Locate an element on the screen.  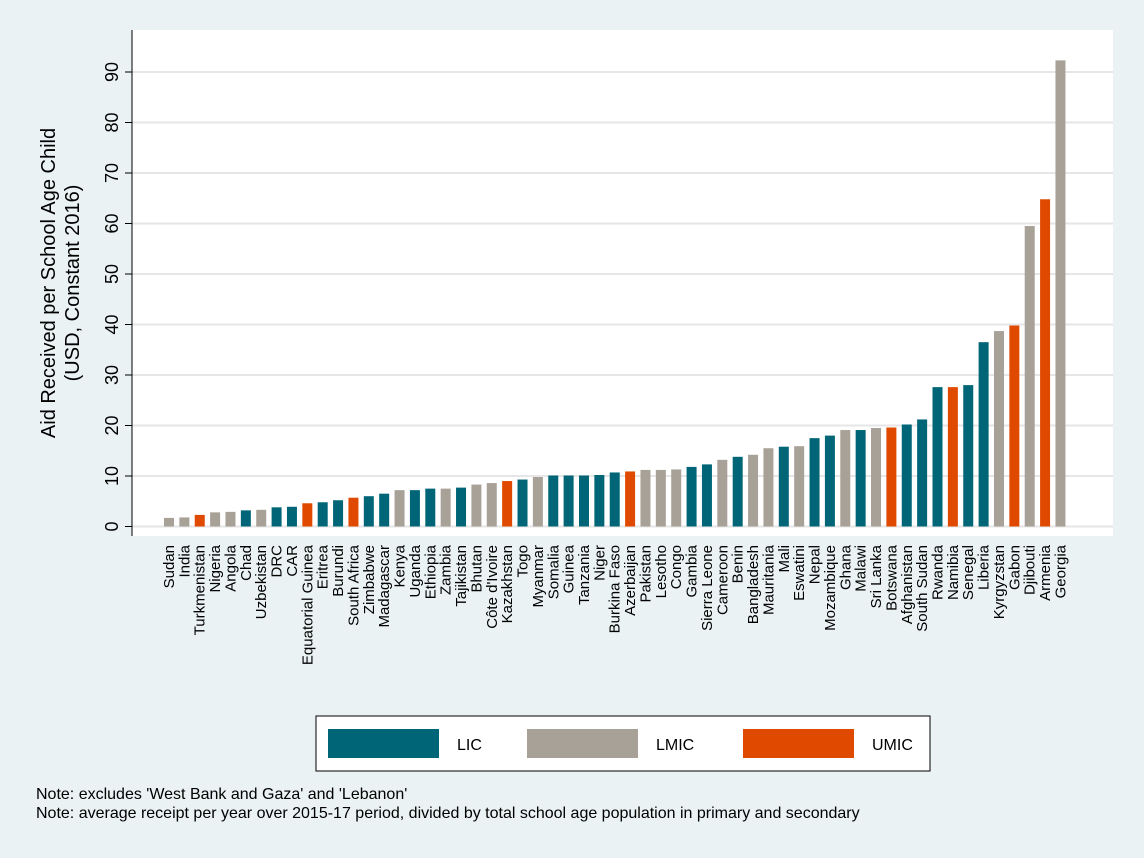
x-tick-label: Afghanistan is located at coordinates (907, 584).